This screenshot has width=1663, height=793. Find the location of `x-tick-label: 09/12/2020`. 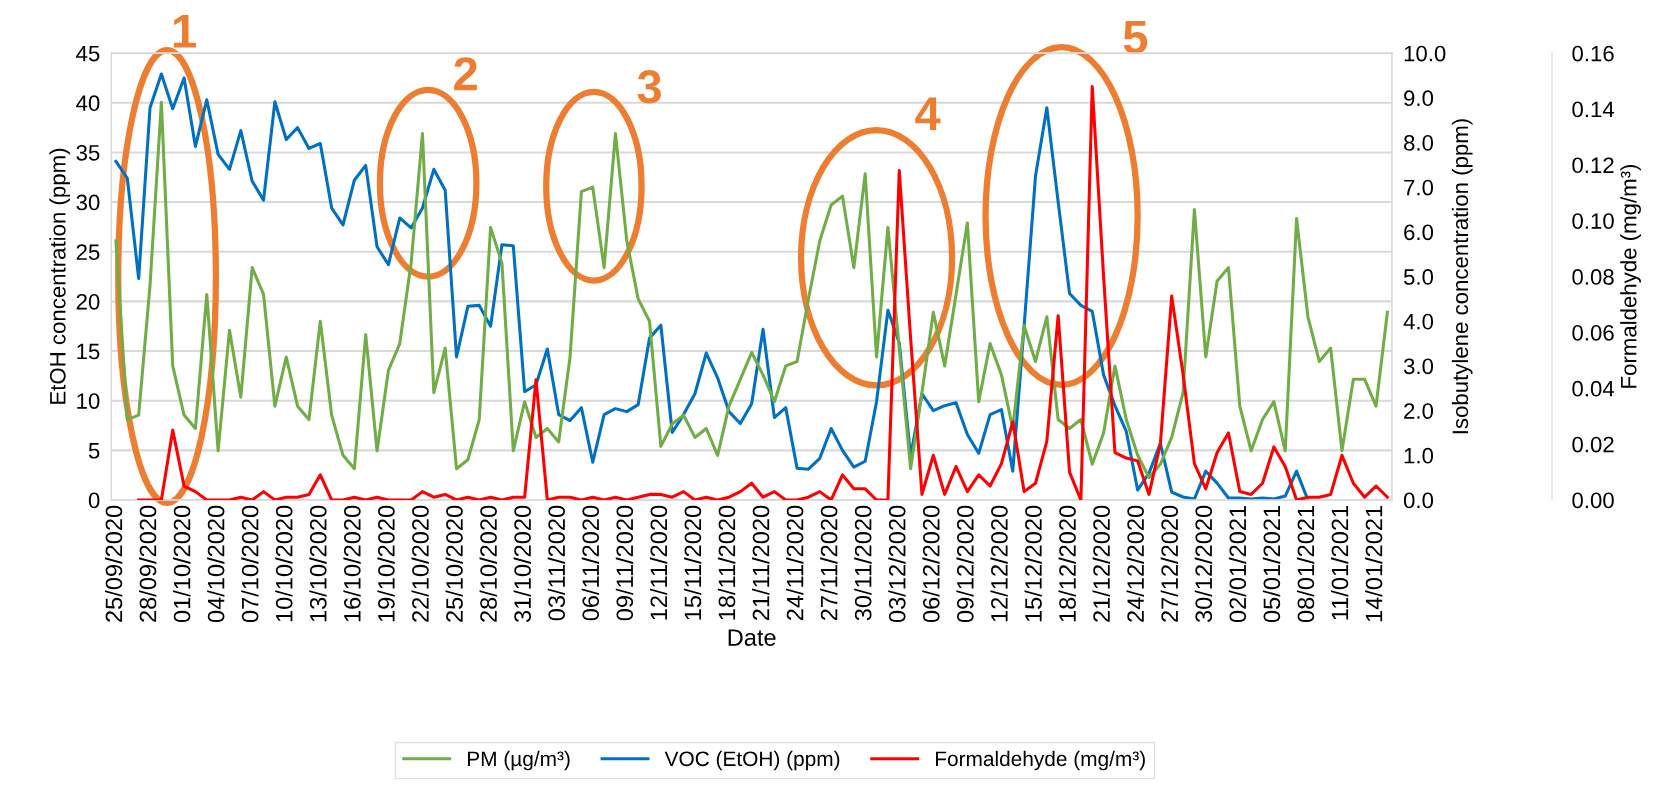

x-tick-label: 09/12/2020 is located at coordinates (965, 564).